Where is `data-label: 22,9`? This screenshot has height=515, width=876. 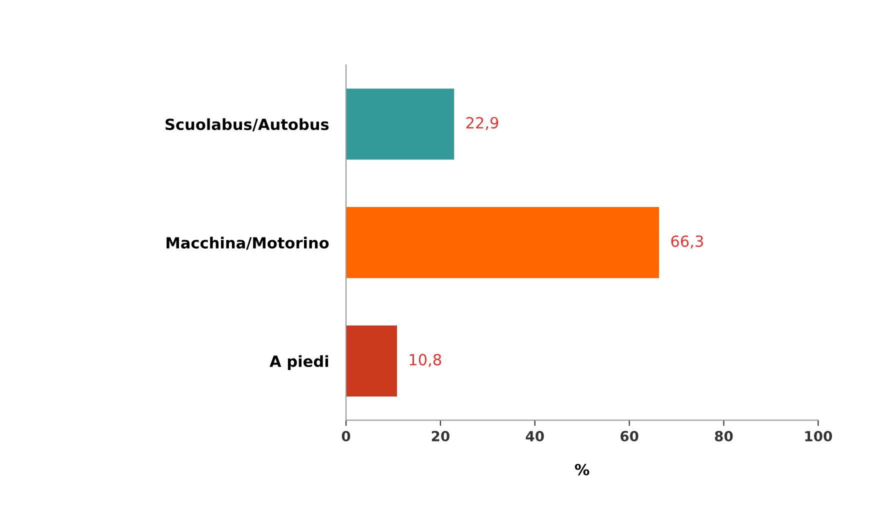 data-label: 22,9 is located at coordinates (482, 123).